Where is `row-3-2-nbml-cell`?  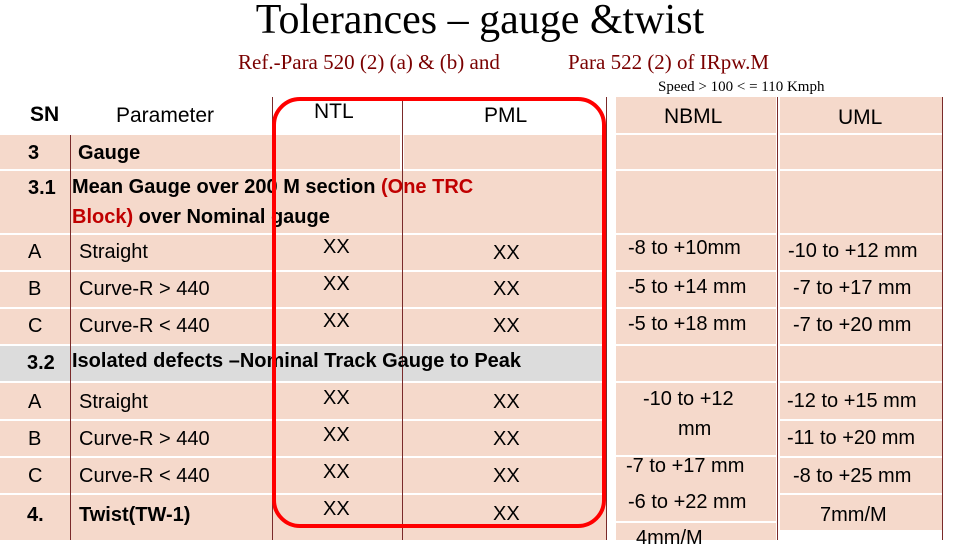
row-3-2-nbml-cell is located at coordinates (696, 363).